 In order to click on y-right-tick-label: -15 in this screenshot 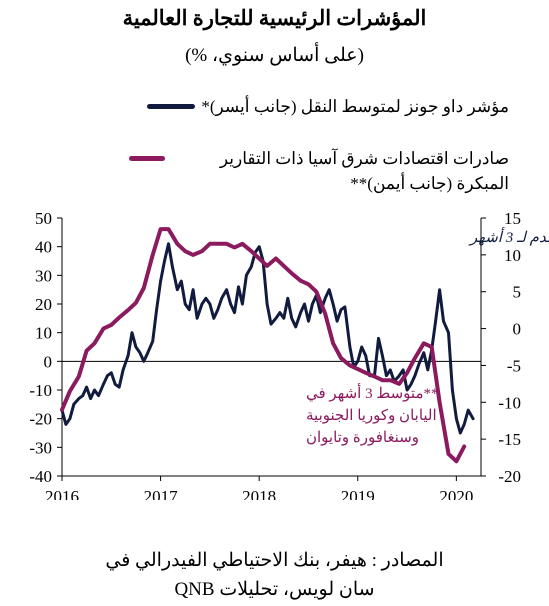, I will do `click(509, 439)`.